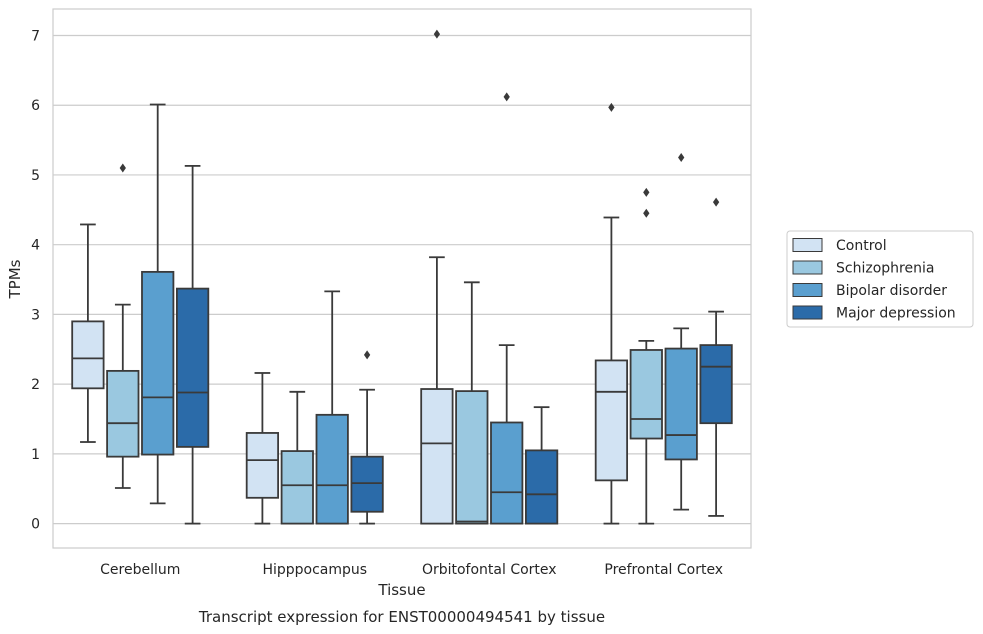  Describe the element at coordinates (861, 246) in the screenshot. I see `legend-label-control: Control` at that location.